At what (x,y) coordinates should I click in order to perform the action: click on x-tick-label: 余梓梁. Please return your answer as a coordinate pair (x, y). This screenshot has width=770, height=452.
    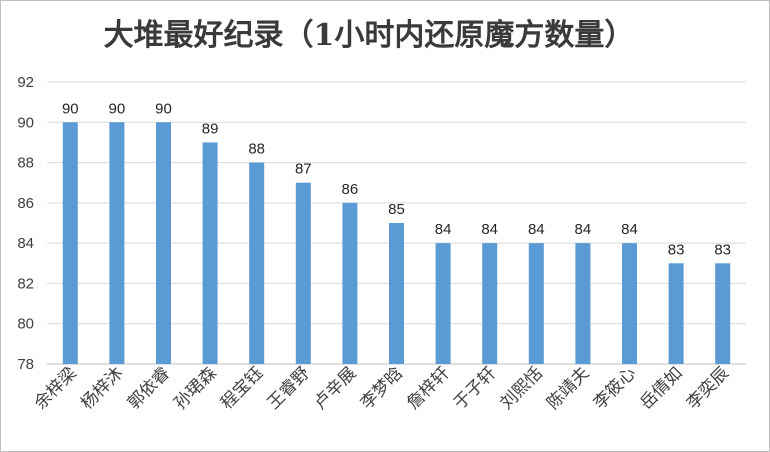
    Looking at the image, I should click on (56, 388).